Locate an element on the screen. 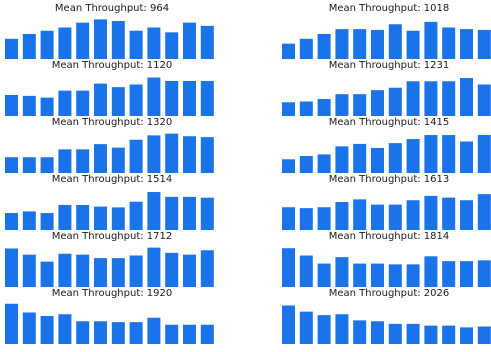  chart-panel: Mean Throughput: 1320 is located at coordinates (112, 145).